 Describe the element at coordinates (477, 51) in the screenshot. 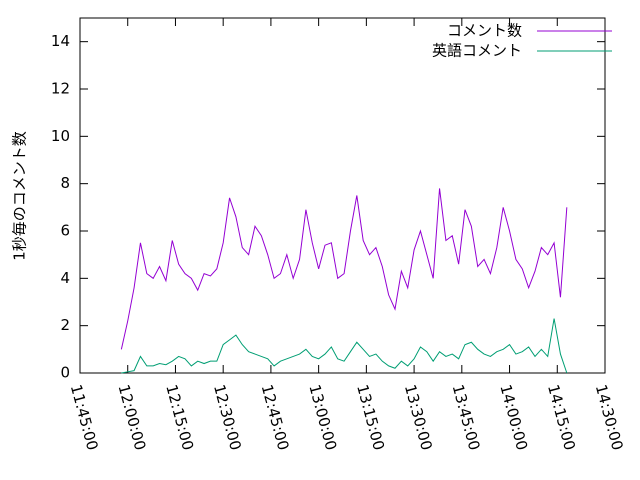

I see `legend-label: 英語コメント` at that location.